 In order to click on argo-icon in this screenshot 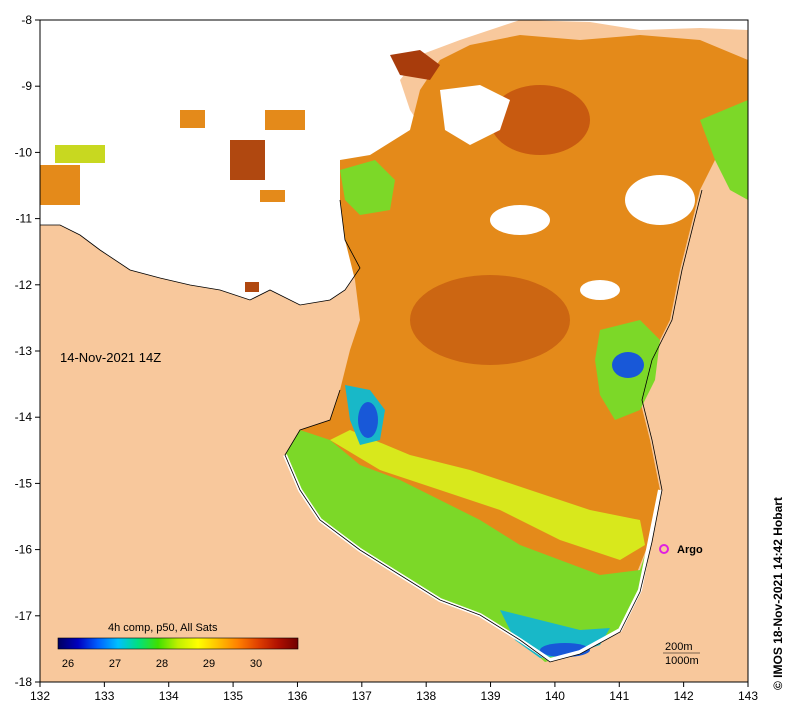, I will do `click(664, 549)`.